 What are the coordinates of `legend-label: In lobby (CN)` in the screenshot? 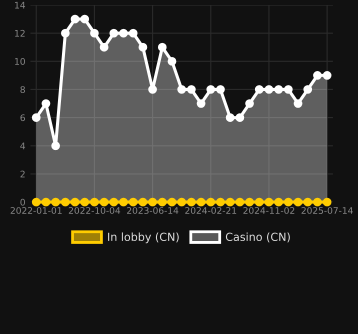 It's located at (143, 238).